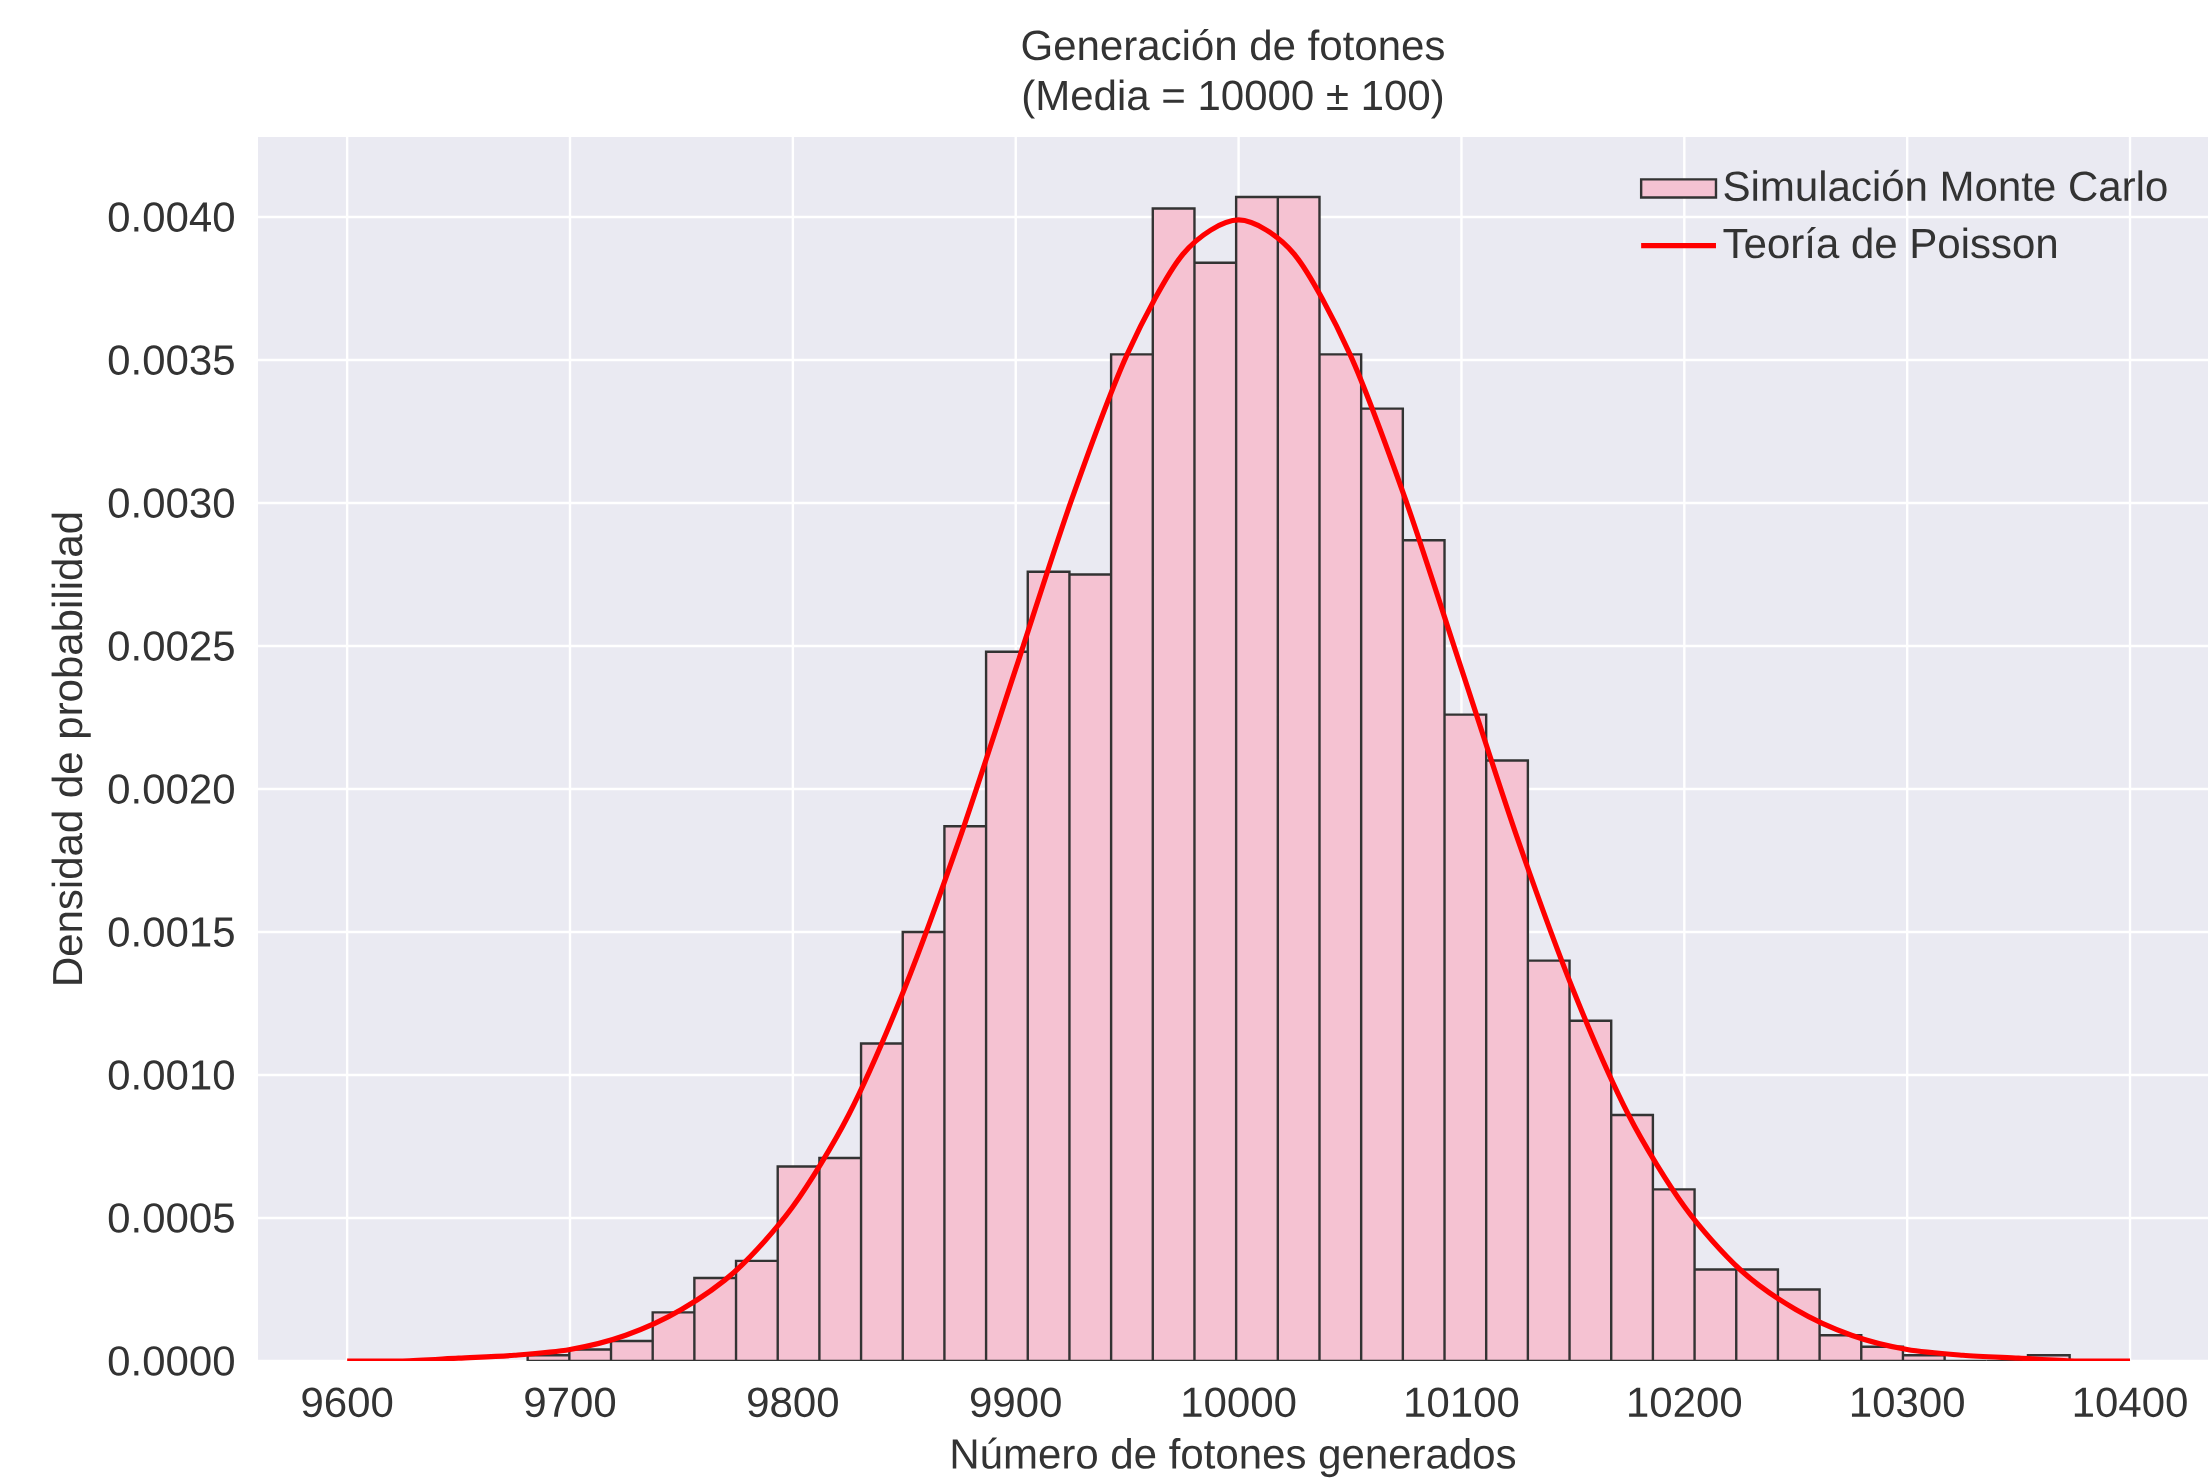 The width and height of the screenshot is (2209, 1483). I want to click on y-tick-label: 0.0005, so click(171, 1218).